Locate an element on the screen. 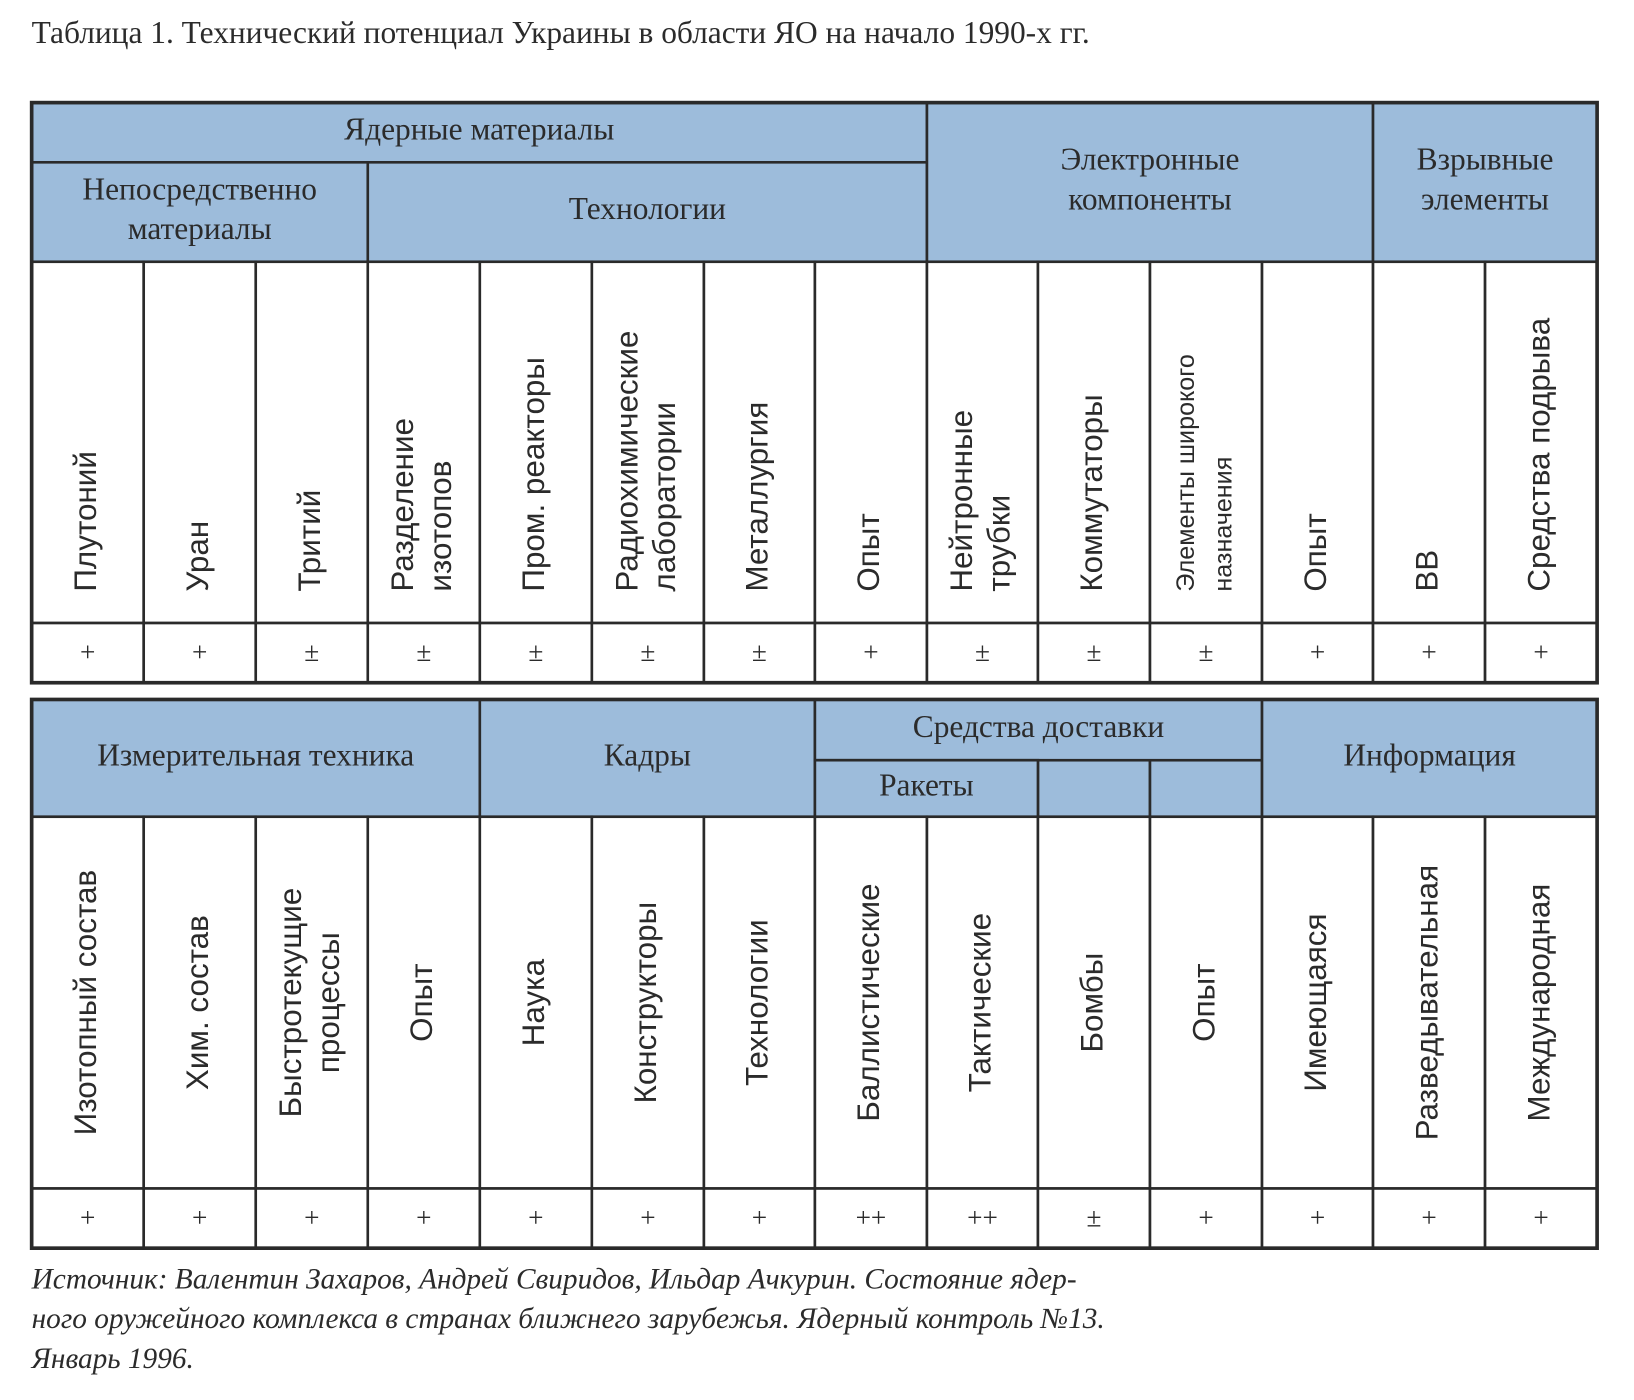  column-label: Бомбы is located at coordinates (1091, 1003).